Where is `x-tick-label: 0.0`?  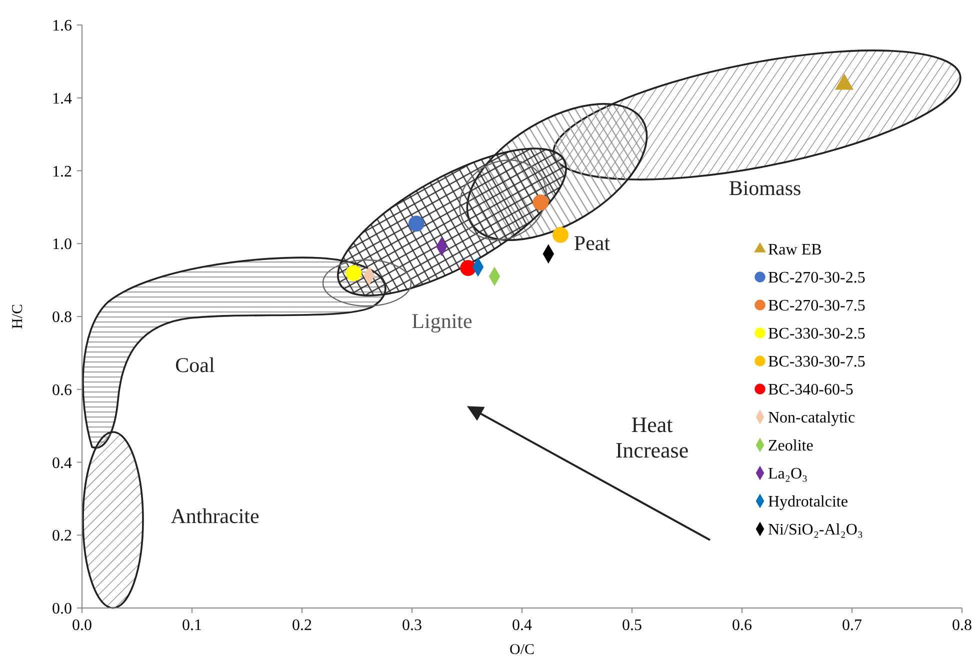
x-tick-label: 0.0 is located at coordinates (82, 625).